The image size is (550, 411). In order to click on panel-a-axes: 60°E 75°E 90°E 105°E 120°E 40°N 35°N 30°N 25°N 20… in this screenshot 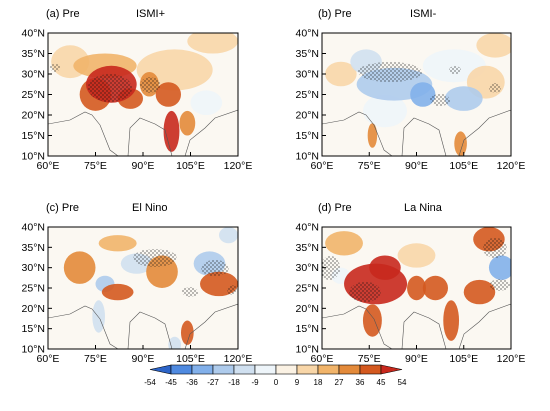, I will do `click(137, 100)`.